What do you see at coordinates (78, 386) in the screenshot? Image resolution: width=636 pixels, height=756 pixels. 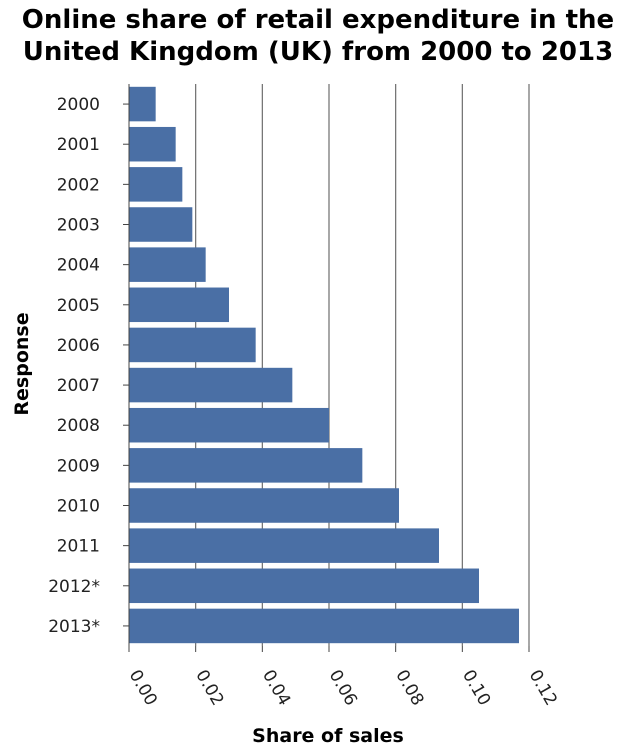 I see `y-tick-label: 2007` at bounding box center [78, 386].